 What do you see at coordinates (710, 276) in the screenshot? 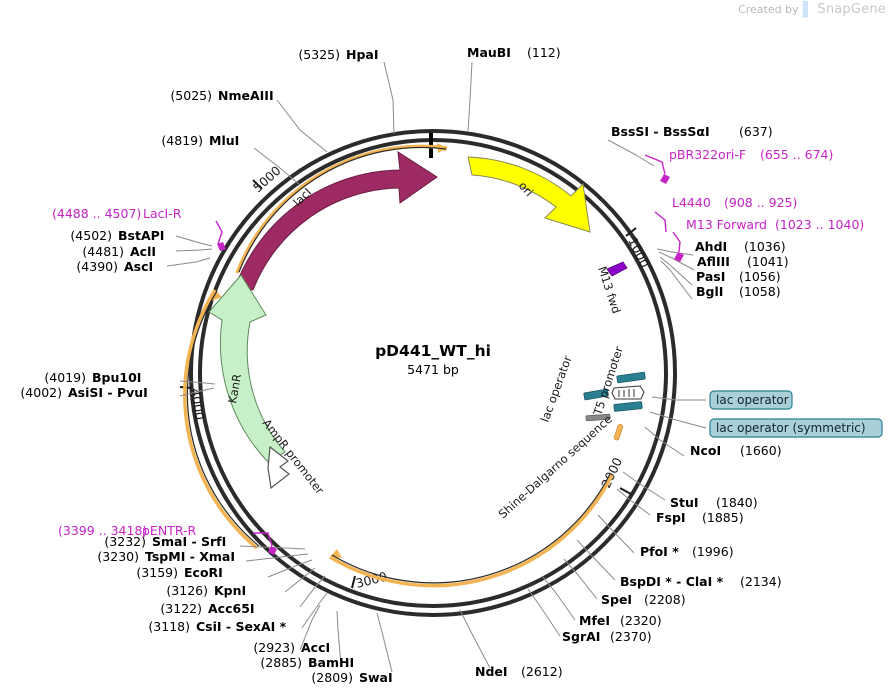
I see `site-label-pasi: PasI` at bounding box center [710, 276].